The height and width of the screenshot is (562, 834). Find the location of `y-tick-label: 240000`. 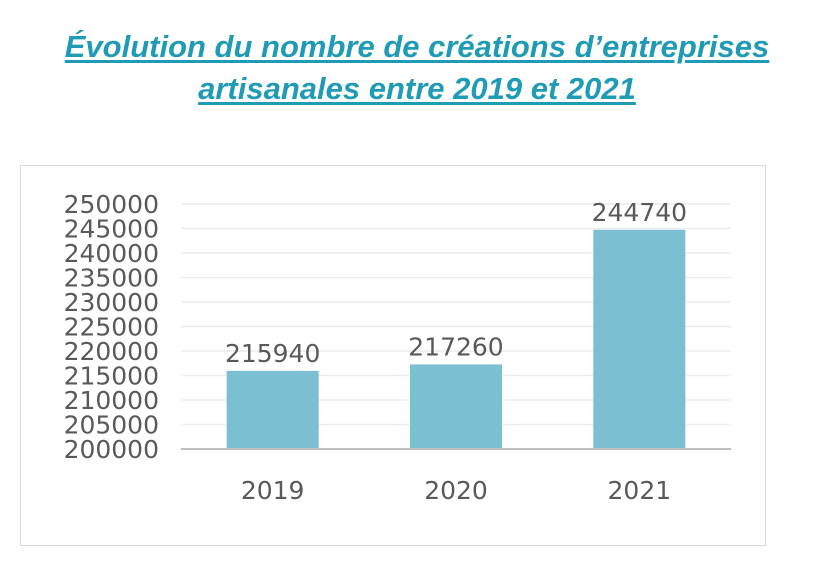

y-tick-label: 240000 is located at coordinates (111, 253).